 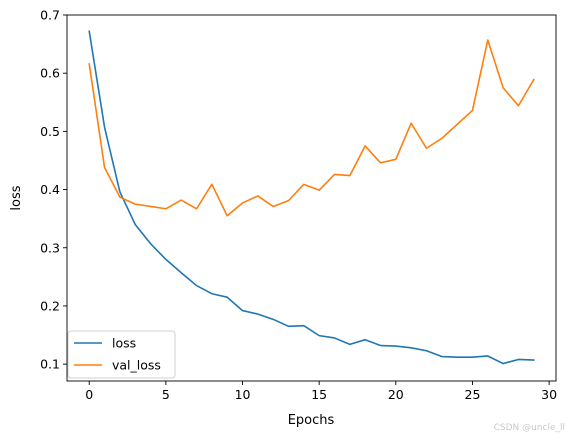 I want to click on y-tick-label: 0.3, so click(x=50, y=247).